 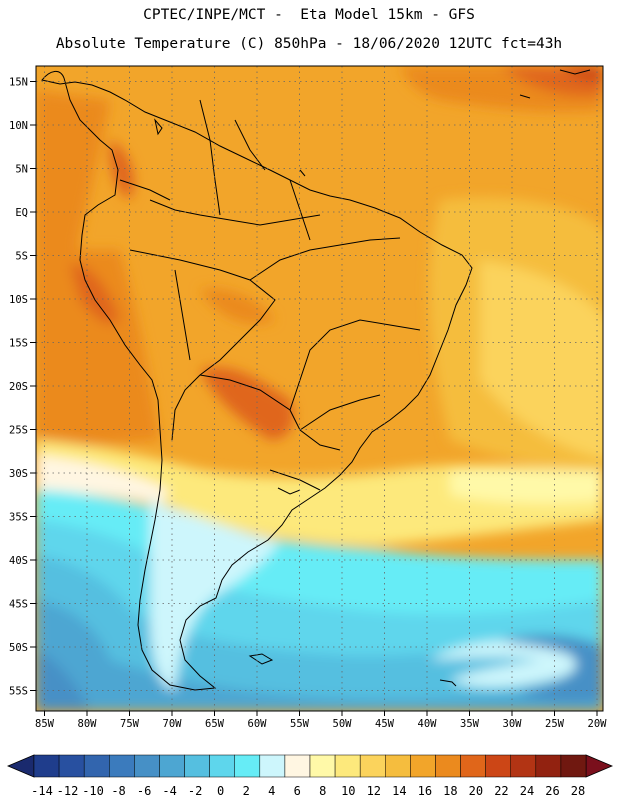 I want to click on lon-label: 55W, so click(x=300, y=724).